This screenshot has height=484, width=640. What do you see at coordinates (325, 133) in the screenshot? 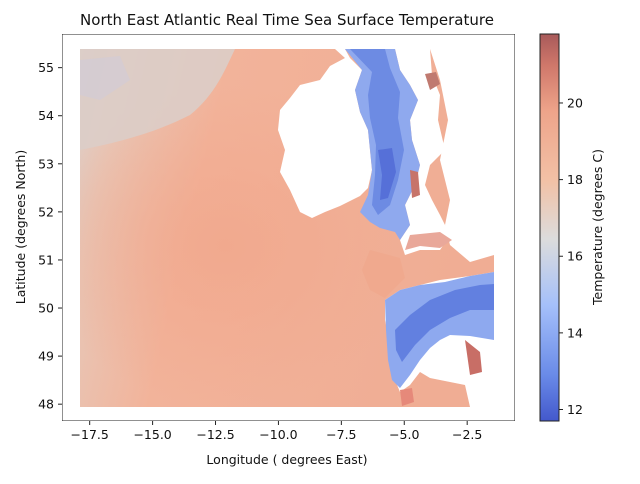
I see `land-ireland` at bounding box center [325, 133].